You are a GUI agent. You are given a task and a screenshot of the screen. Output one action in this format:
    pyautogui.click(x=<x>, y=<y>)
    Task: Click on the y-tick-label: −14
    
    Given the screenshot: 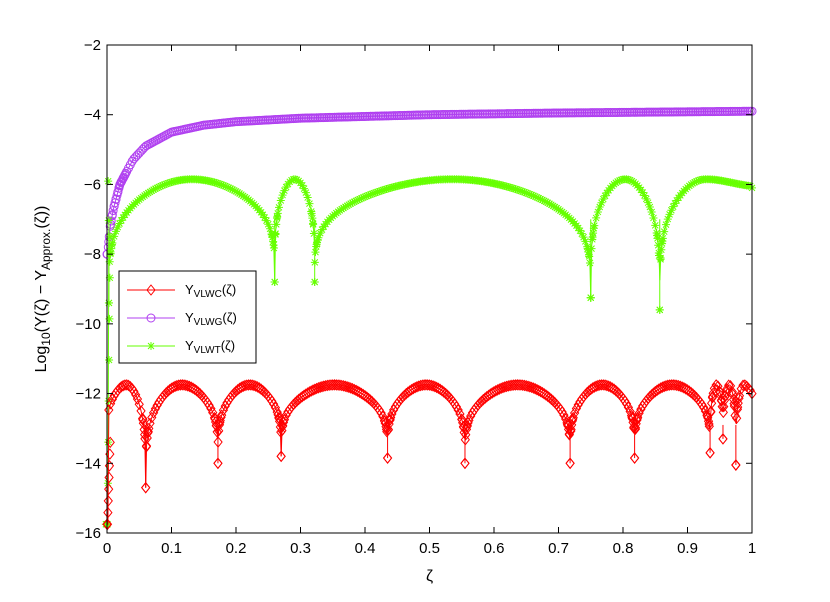 What is the action you would take?
    pyautogui.click(x=88, y=463)
    